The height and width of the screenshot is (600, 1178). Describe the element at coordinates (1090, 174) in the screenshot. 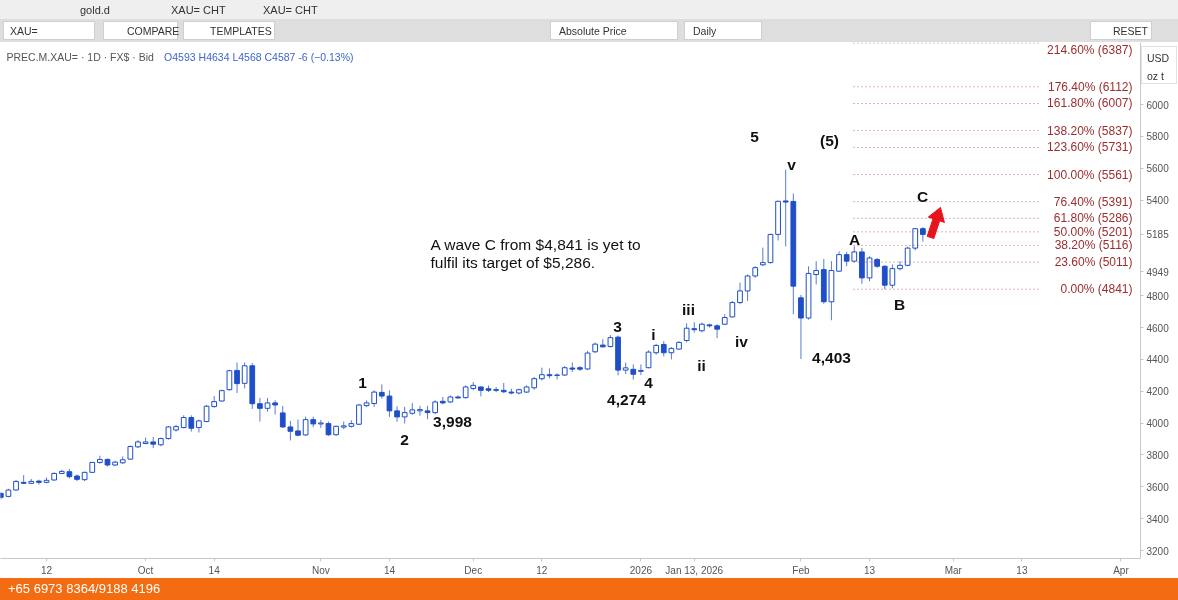

I see `ref-line-label: 100.00% (5561)` at that location.